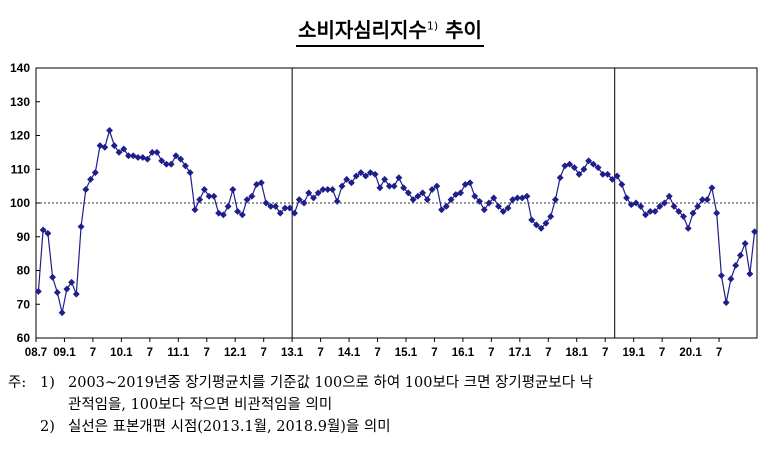 The width and height of the screenshot is (780, 454). What do you see at coordinates (24, 304) in the screenshot?
I see `y-tick-label: 70` at bounding box center [24, 304].